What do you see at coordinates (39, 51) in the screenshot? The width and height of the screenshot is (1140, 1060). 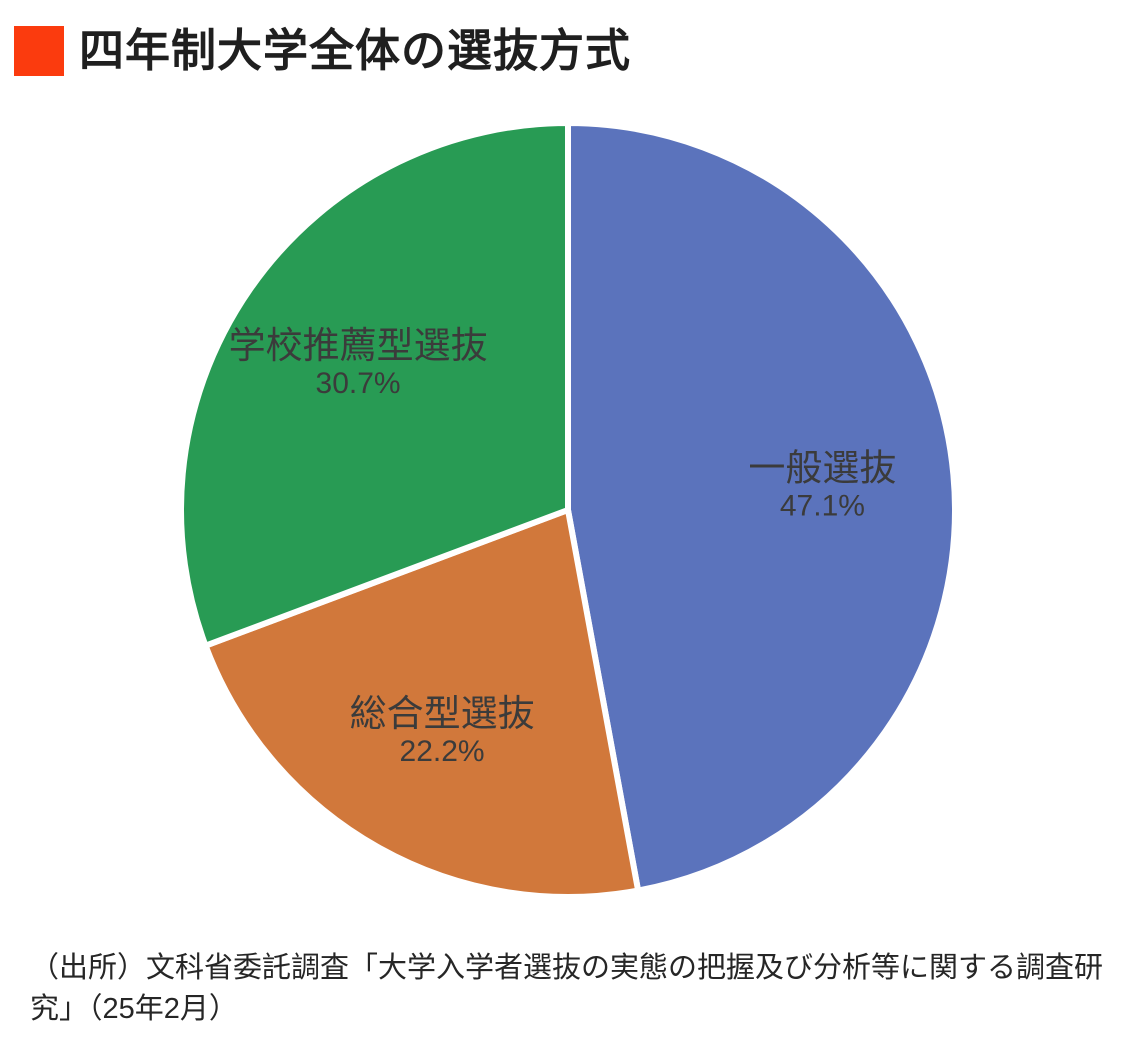 I see `title-marker-square` at bounding box center [39, 51].